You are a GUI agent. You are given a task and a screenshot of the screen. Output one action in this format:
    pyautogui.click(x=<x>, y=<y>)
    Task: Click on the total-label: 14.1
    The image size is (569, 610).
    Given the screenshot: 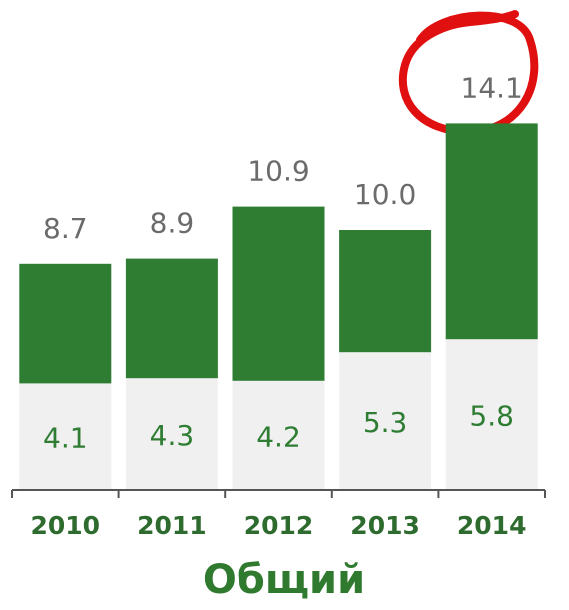 What is the action you would take?
    pyautogui.click(x=492, y=87)
    